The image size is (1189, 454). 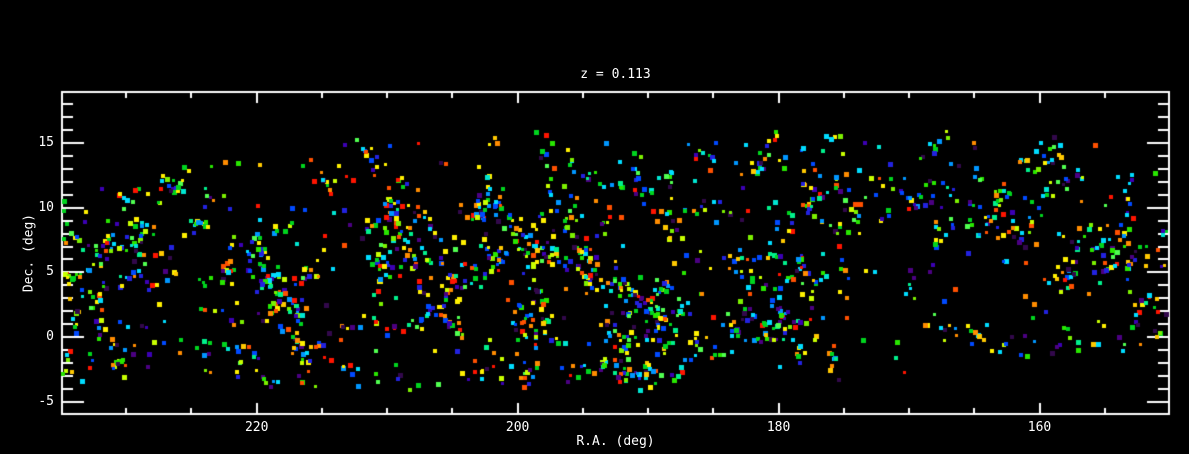 What do you see at coordinates (50, 272) in the screenshot?
I see `y-tick-label: 5` at bounding box center [50, 272].